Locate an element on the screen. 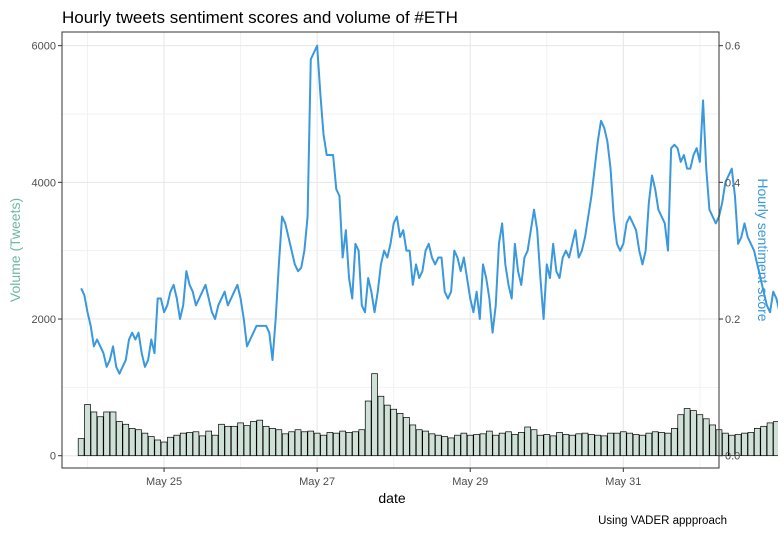 This screenshot has height=533, width=778. y-right-tick-label: 0.2 is located at coordinates (732, 320).